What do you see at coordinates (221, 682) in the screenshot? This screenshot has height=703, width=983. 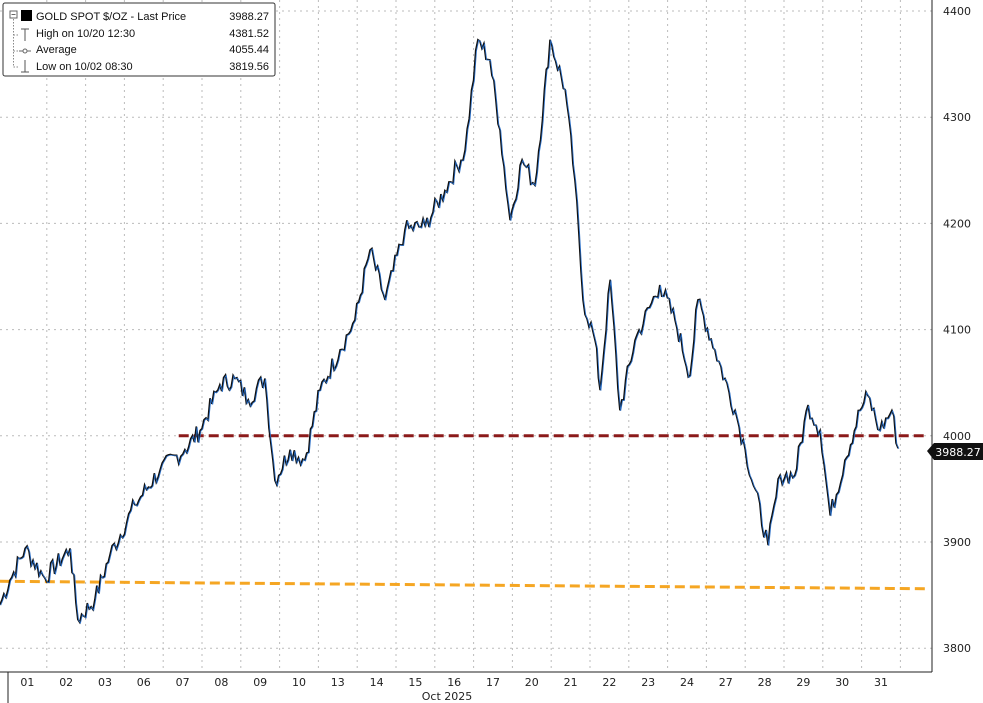 I see `x-tick-label: 08` at bounding box center [221, 682].